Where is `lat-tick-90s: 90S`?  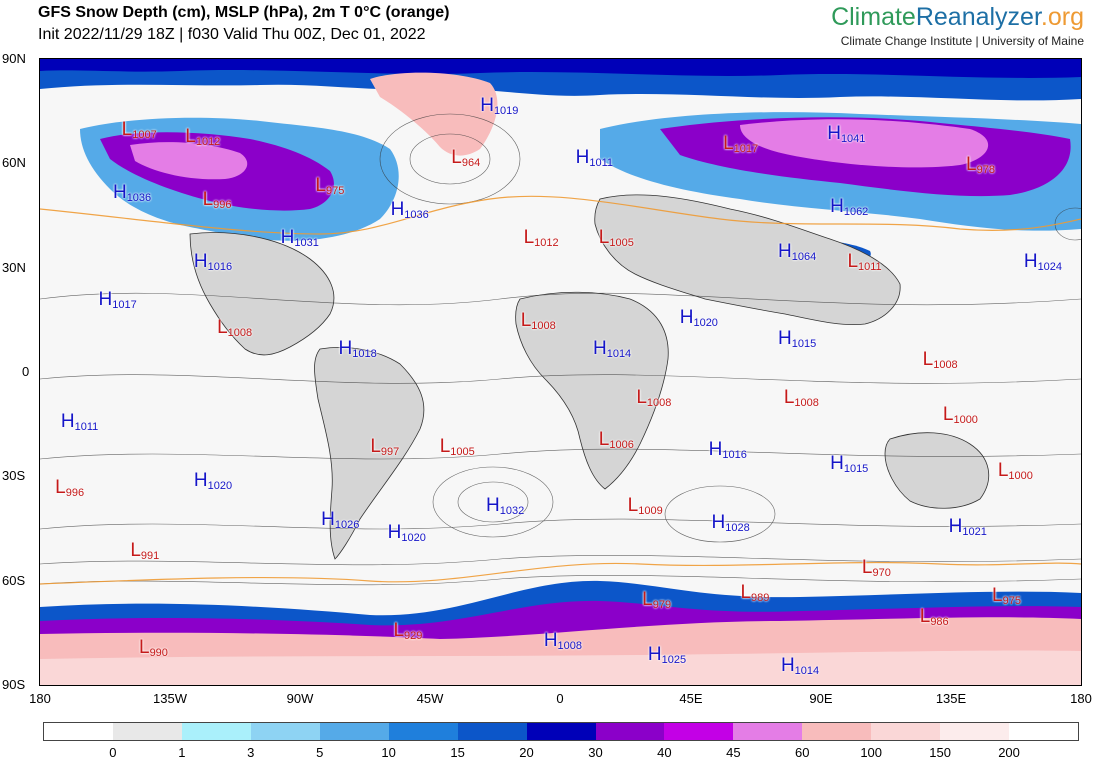 lat-tick-90s: 90S is located at coordinates (14, 684).